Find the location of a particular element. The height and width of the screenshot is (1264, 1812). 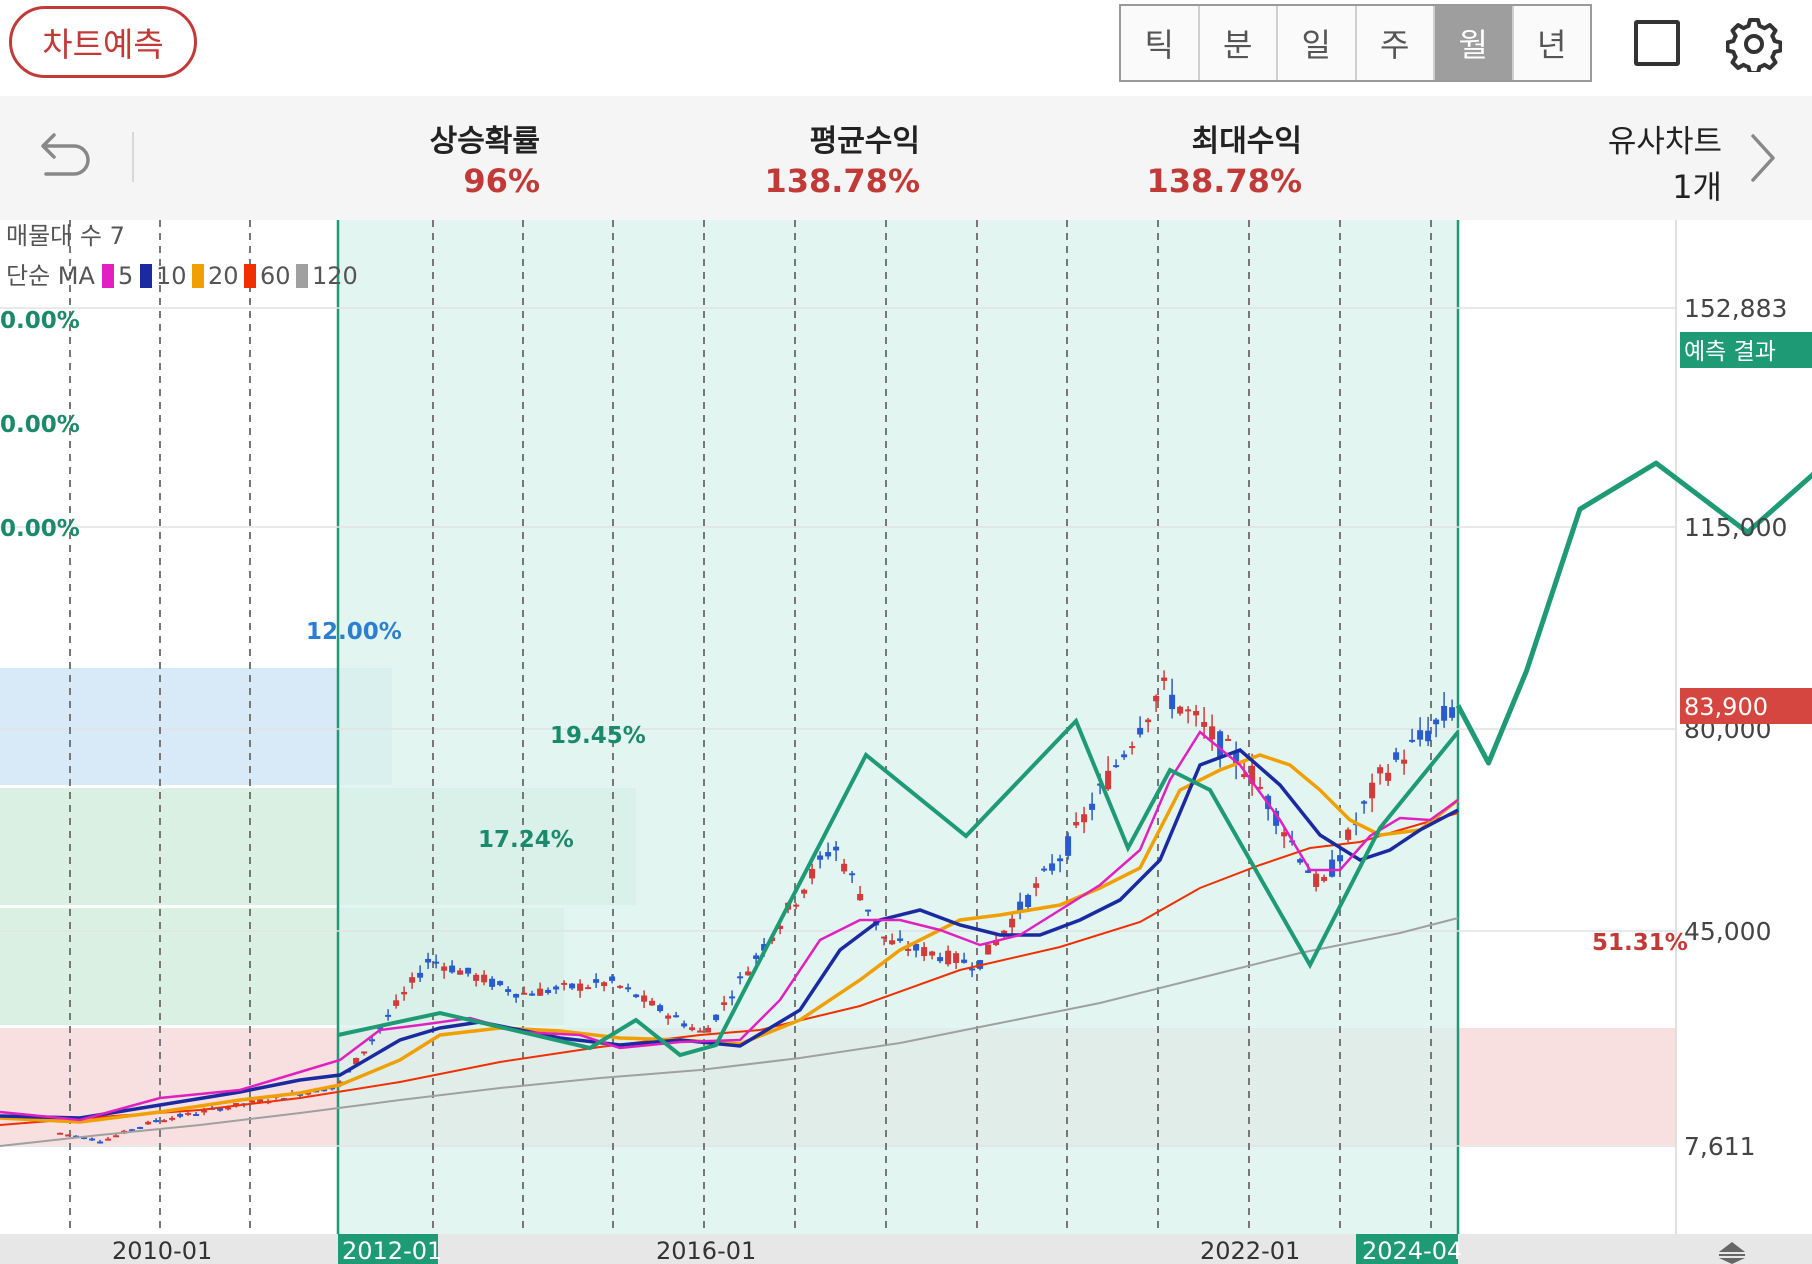

ma-5-legend: 5 is located at coordinates (125, 276).